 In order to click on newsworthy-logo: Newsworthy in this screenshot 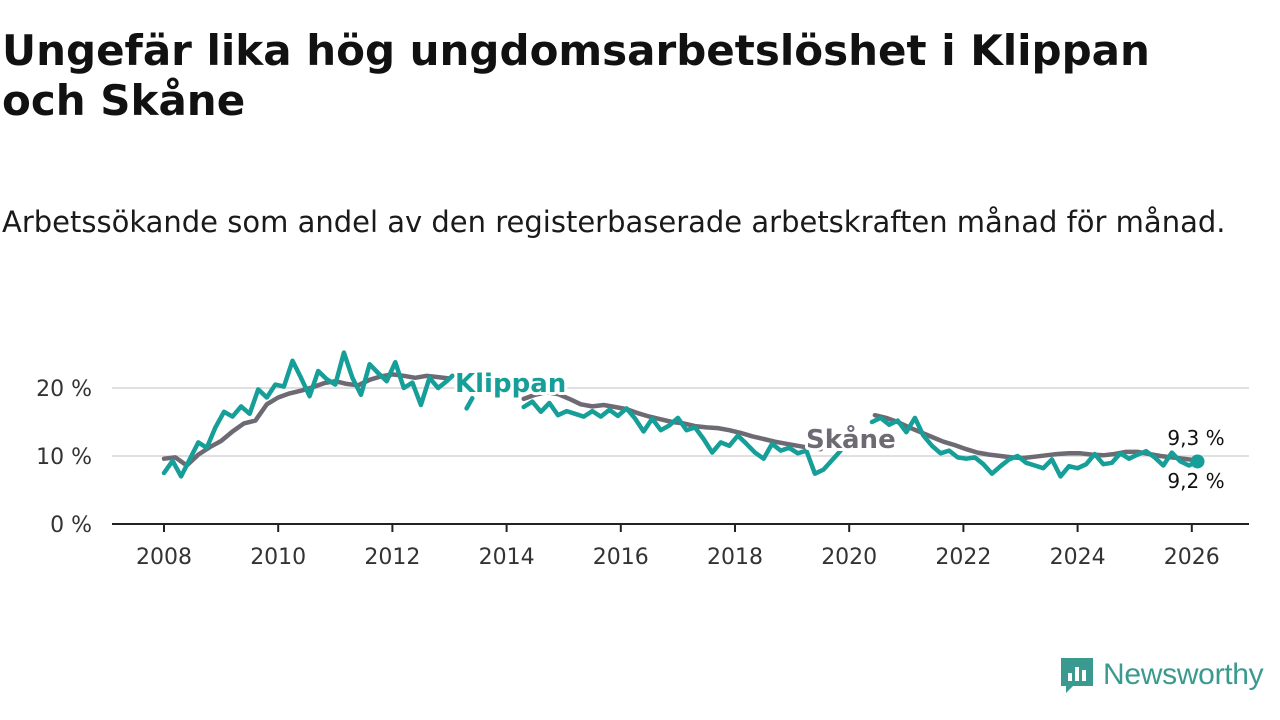, I will do `click(1161, 675)`.